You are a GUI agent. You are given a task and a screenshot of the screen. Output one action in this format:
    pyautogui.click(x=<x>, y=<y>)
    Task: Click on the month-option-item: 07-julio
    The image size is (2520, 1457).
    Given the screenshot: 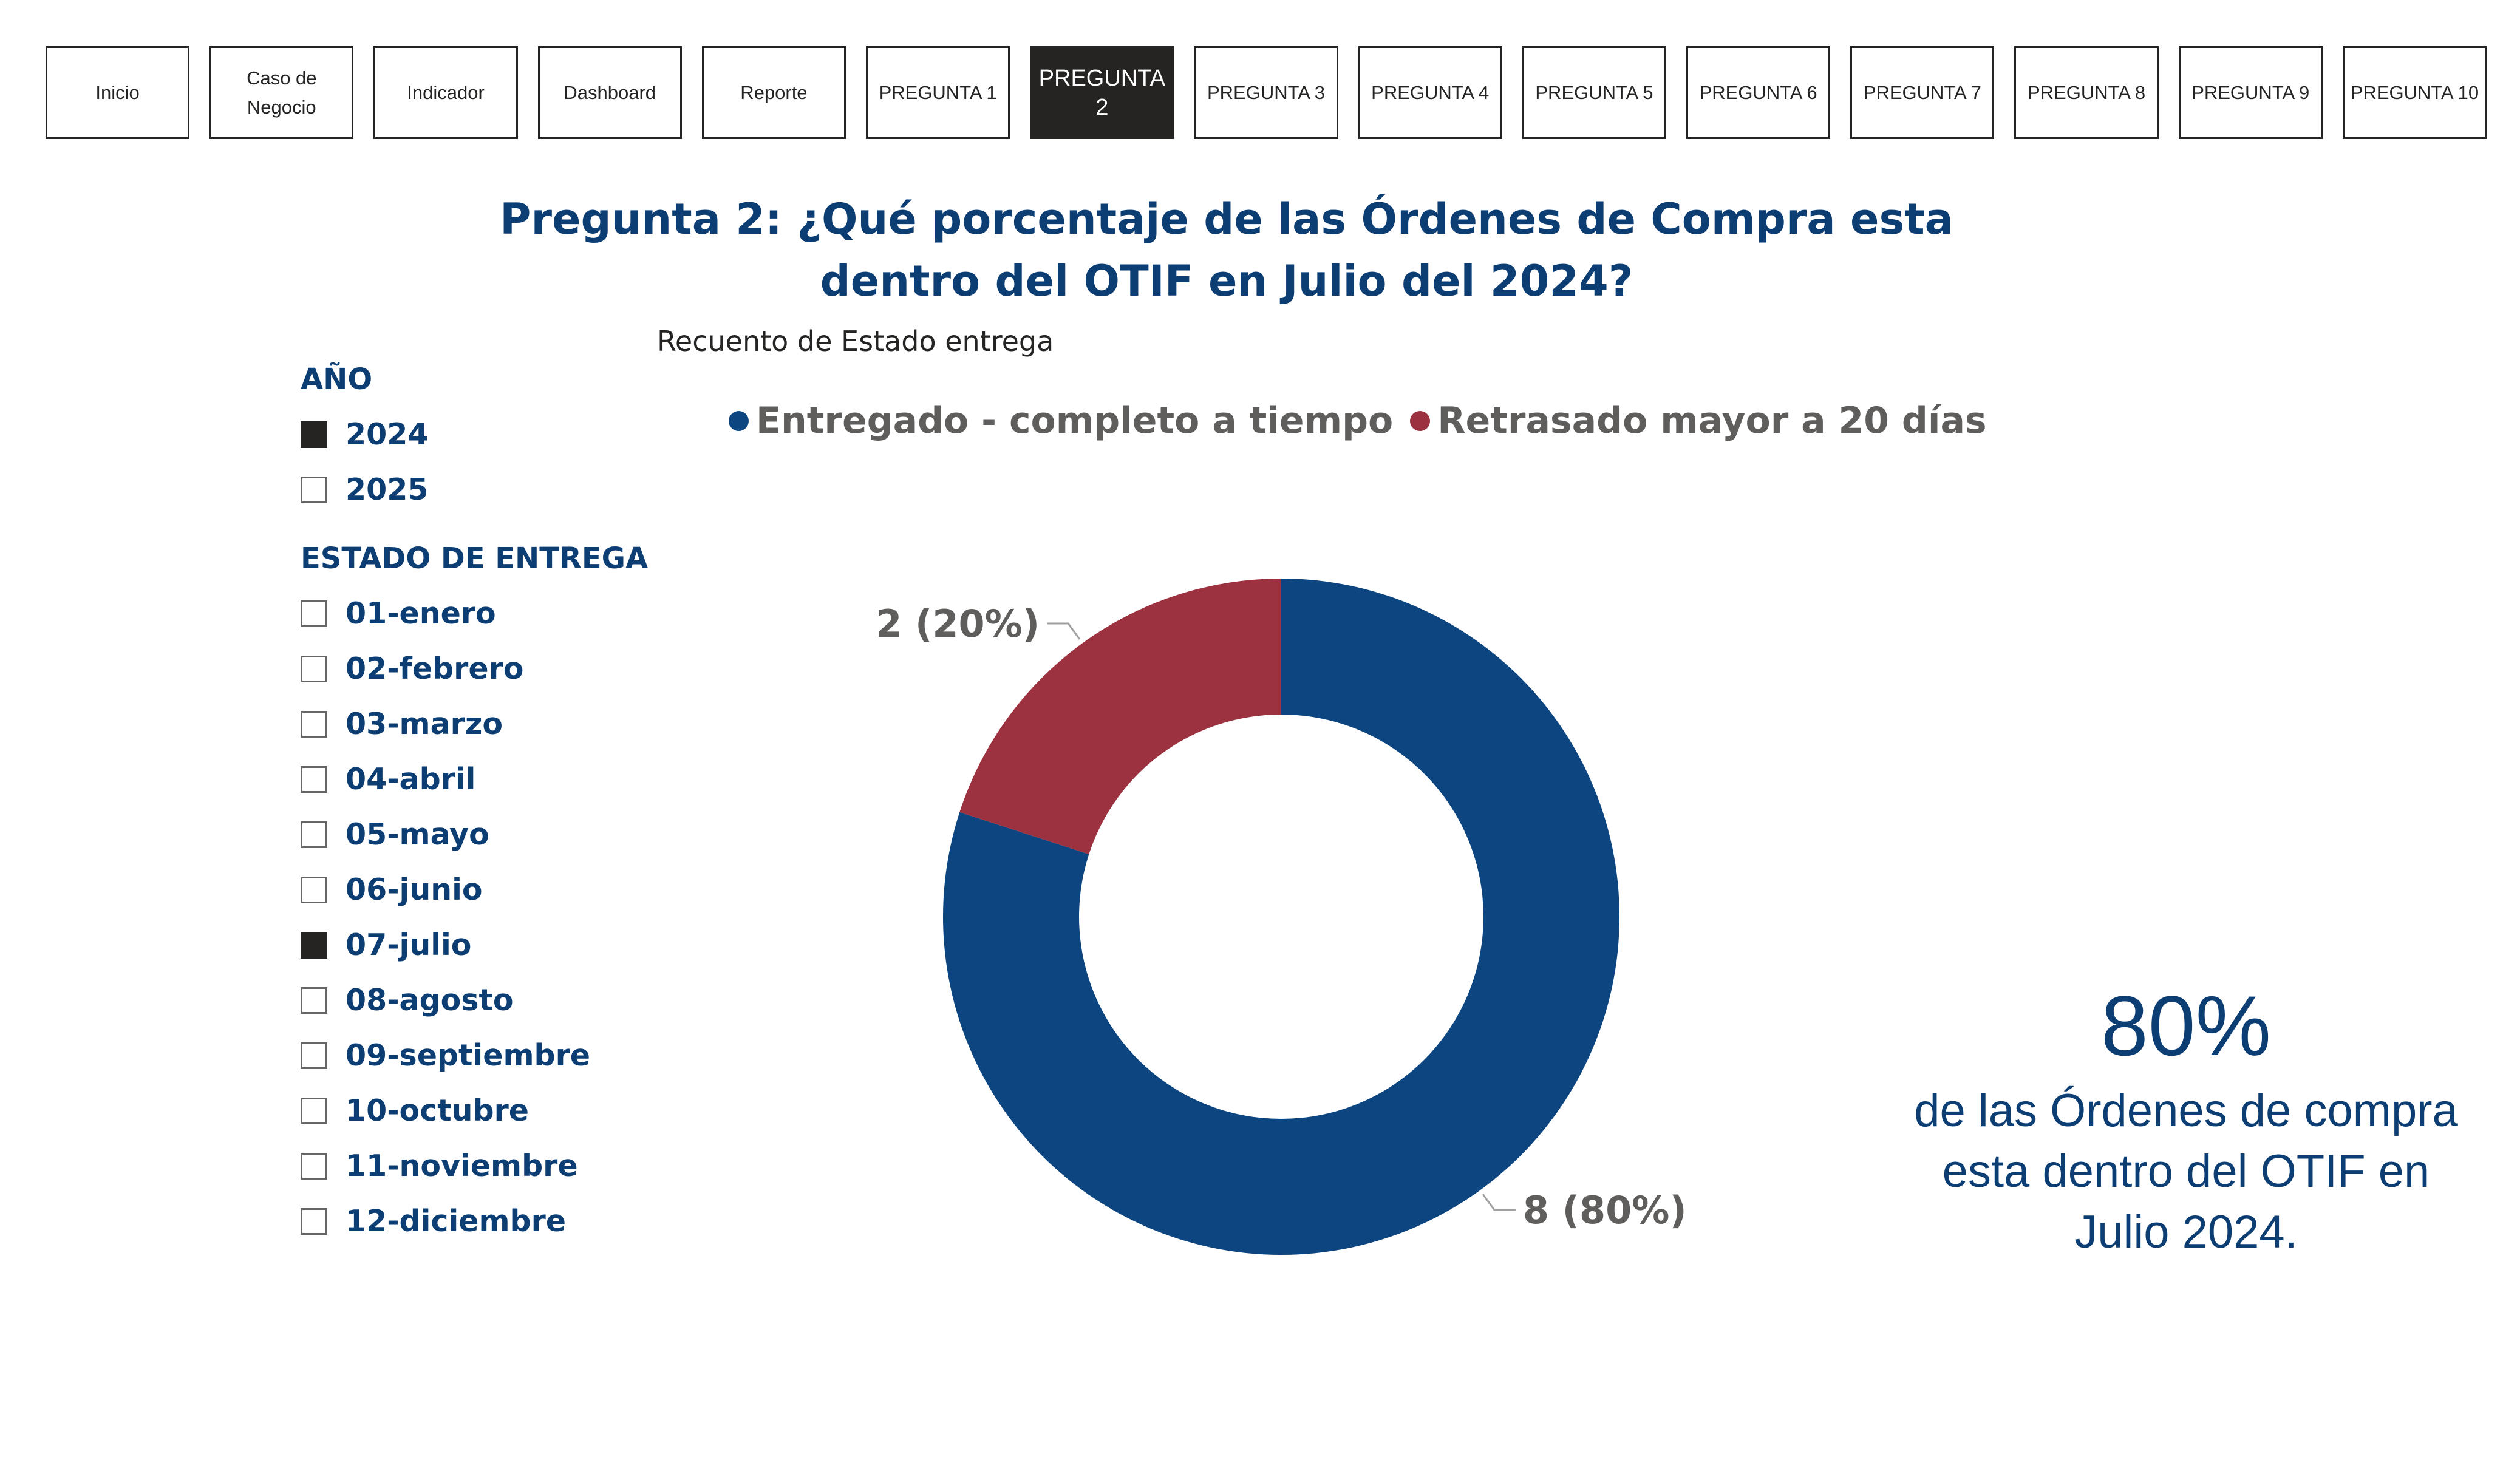 What is the action you would take?
    pyautogui.click(x=474, y=945)
    